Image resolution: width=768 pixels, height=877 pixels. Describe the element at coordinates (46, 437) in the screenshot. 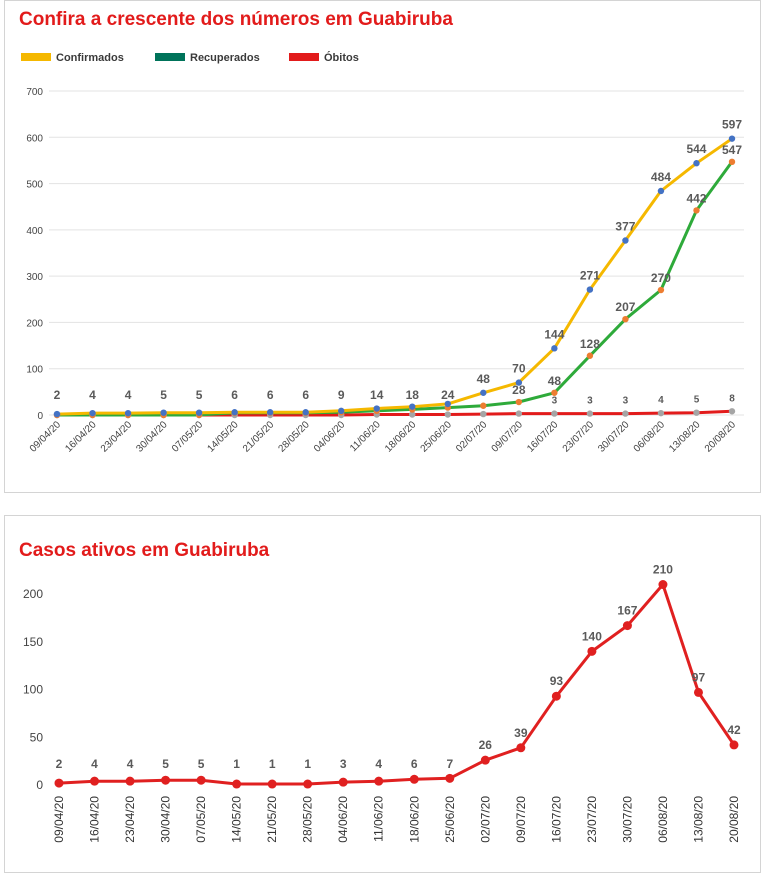

I see `x-tick-label: 09/04/20` at that location.